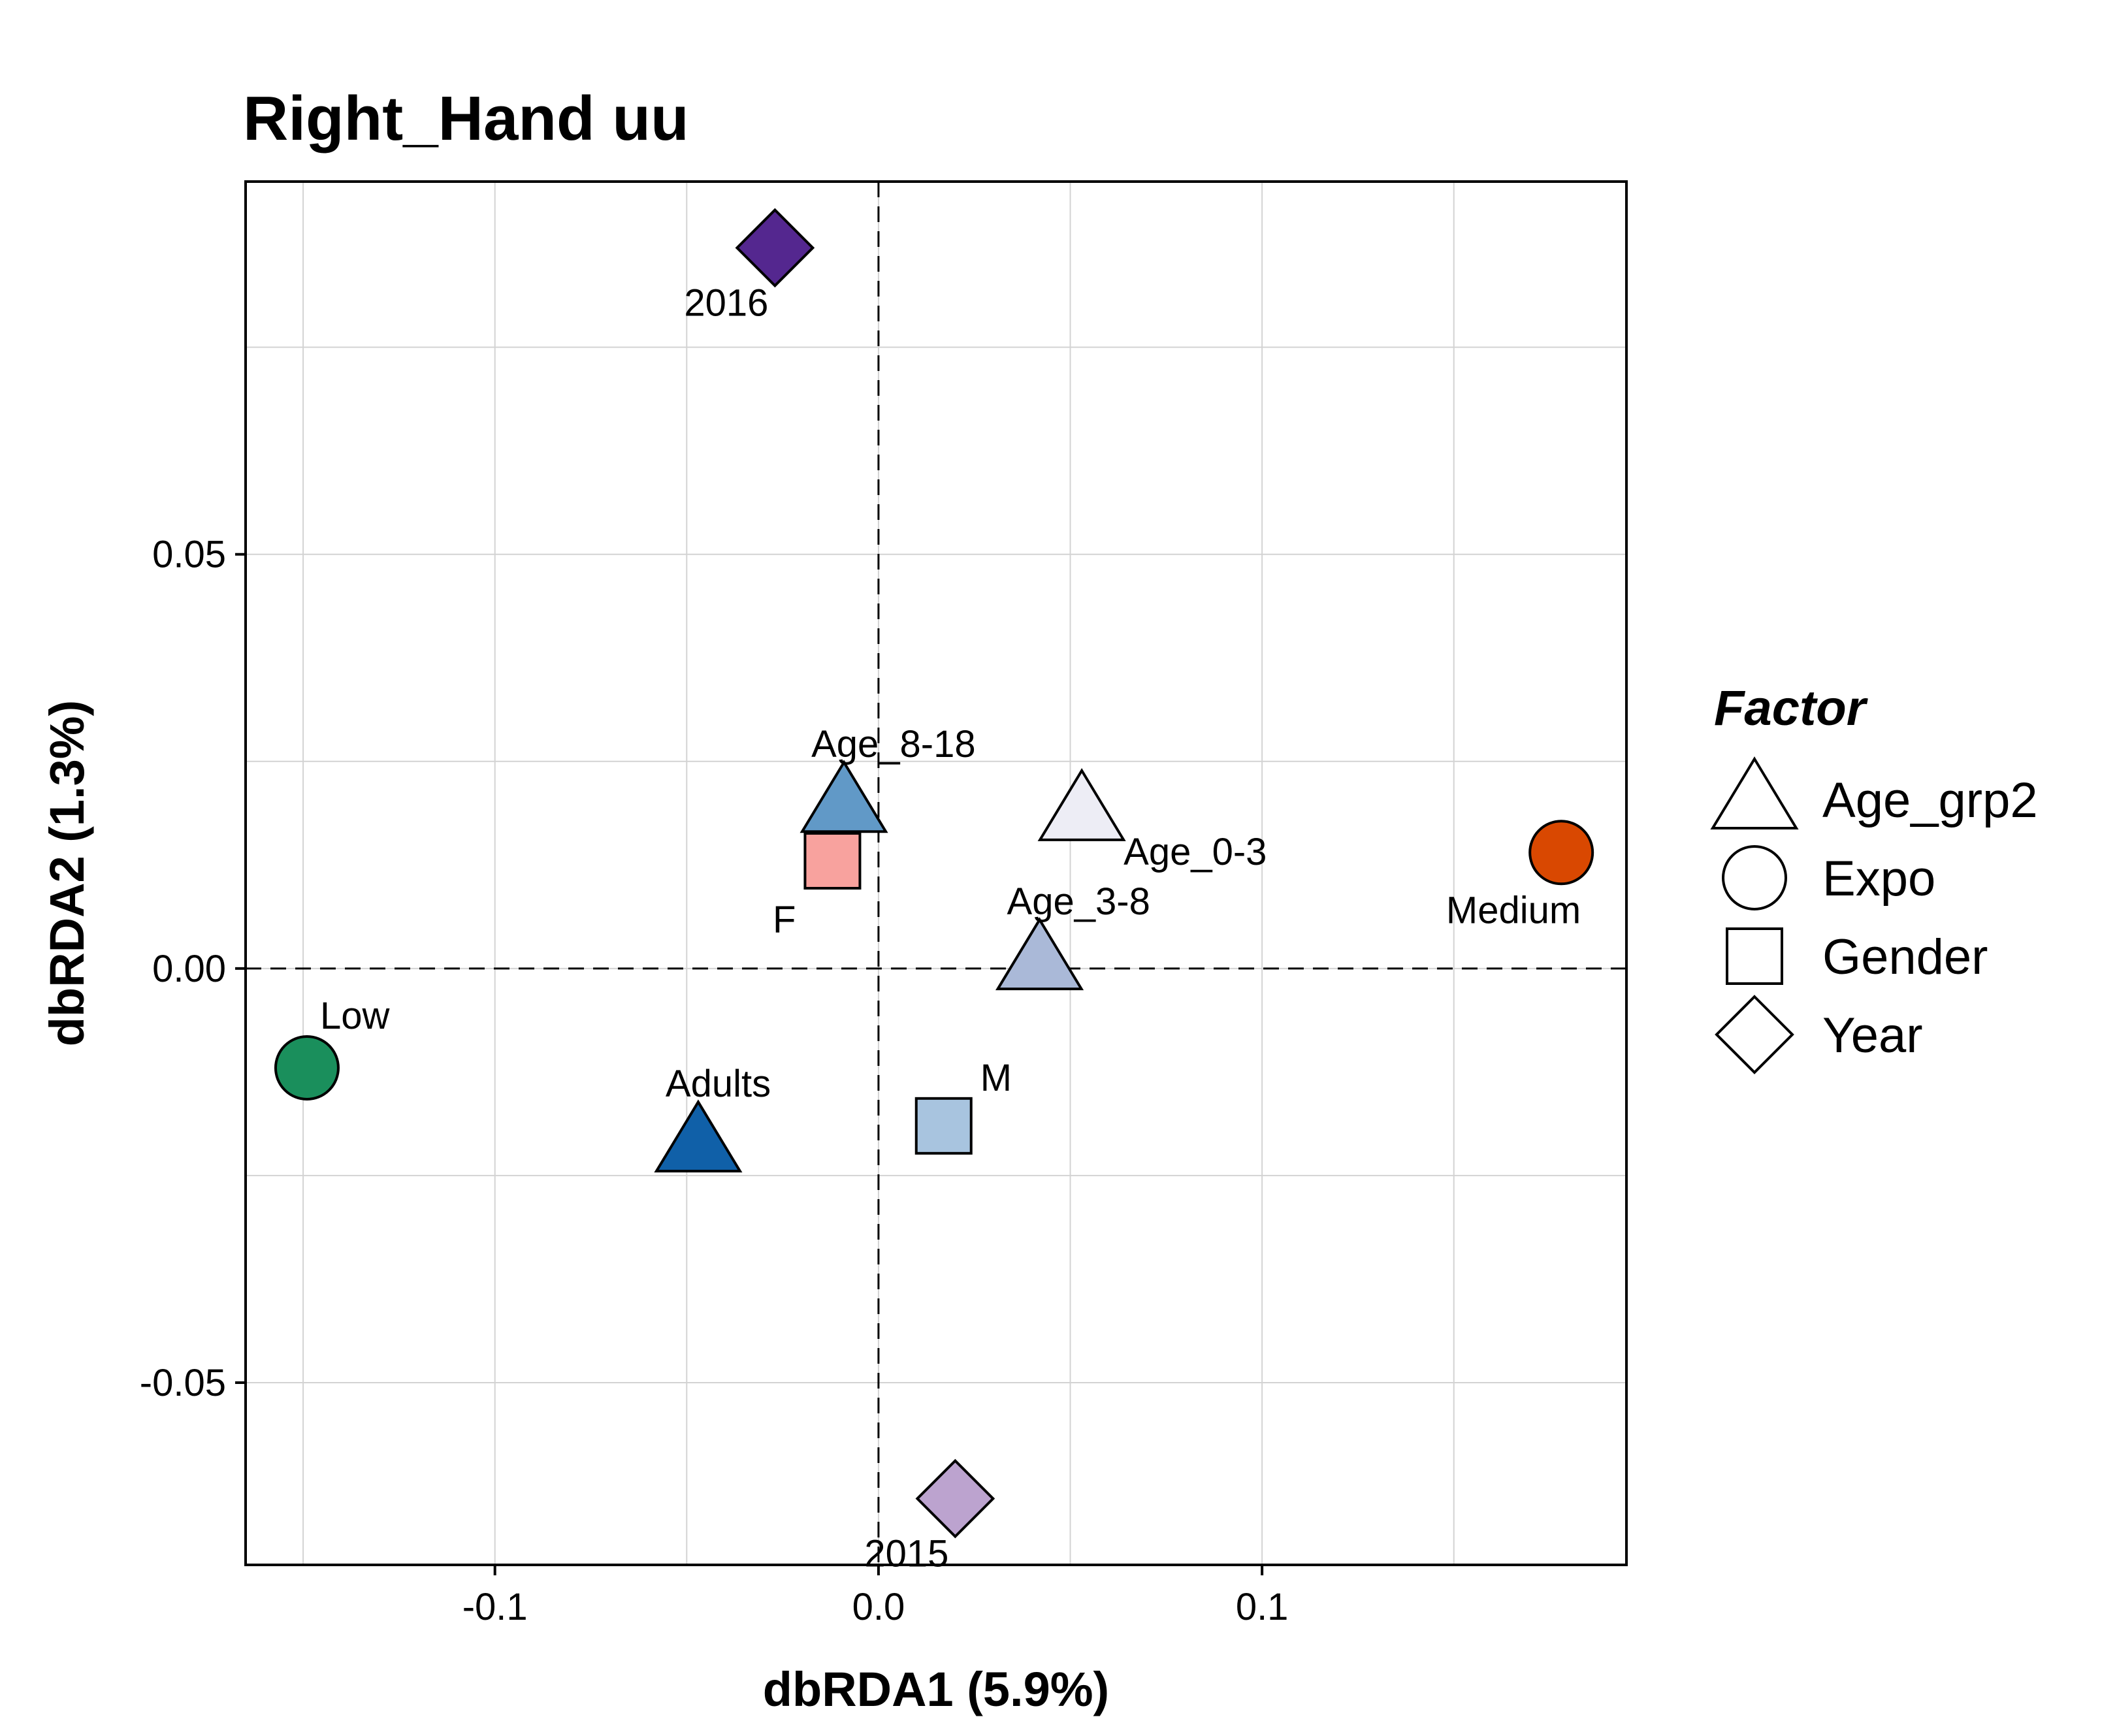 The image size is (2117, 1736). What do you see at coordinates (495, 1607) in the screenshot?
I see `x-tick-label: -0.1` at bounding box center [495, 1607].